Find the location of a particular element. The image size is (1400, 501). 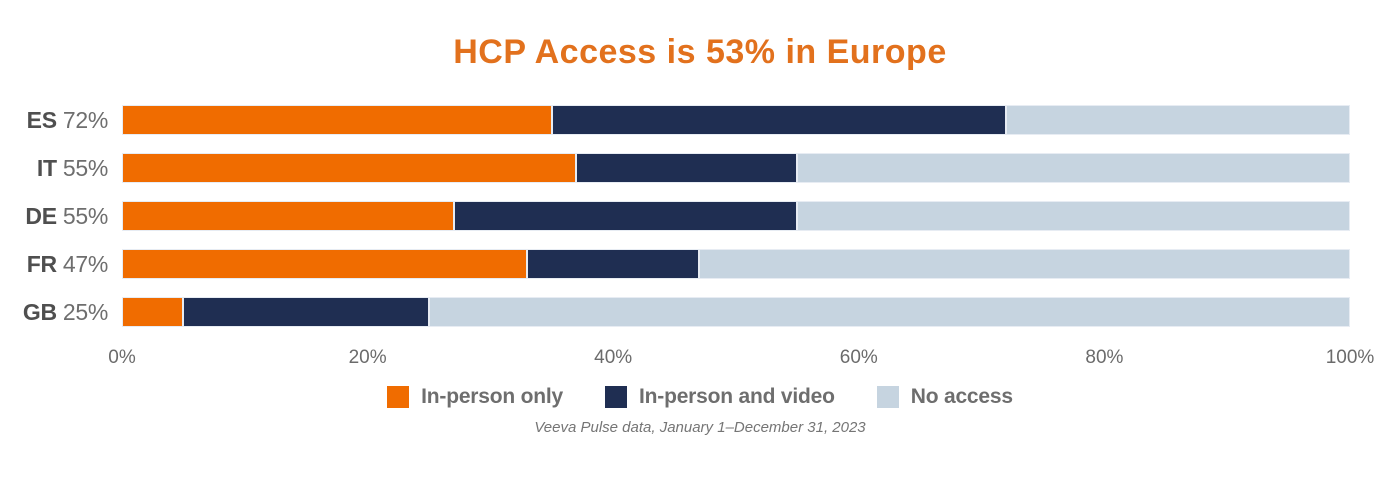

legend-item-no-access: No access is located at coordinates (944, 397).